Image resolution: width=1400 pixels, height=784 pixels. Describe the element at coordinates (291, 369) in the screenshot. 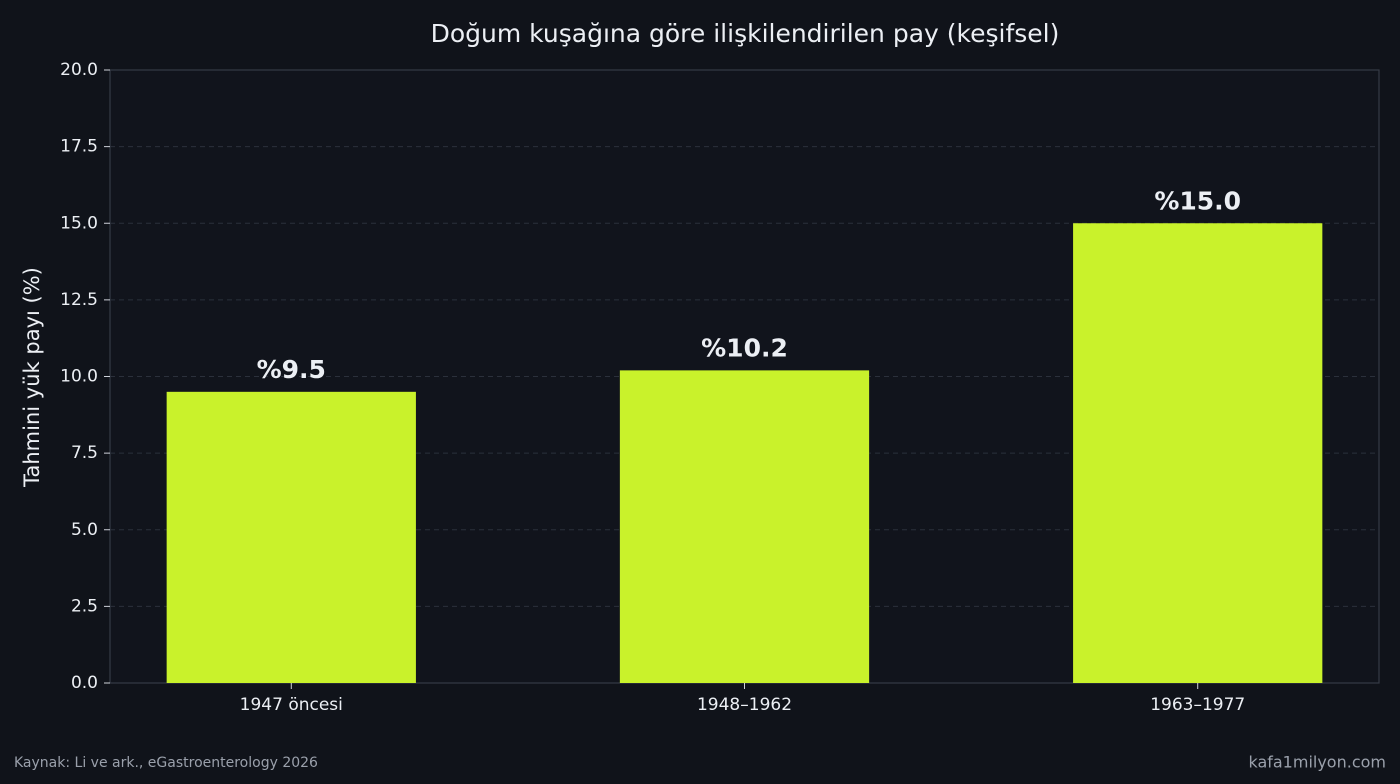

I see `value-label: %9.5` at that location.